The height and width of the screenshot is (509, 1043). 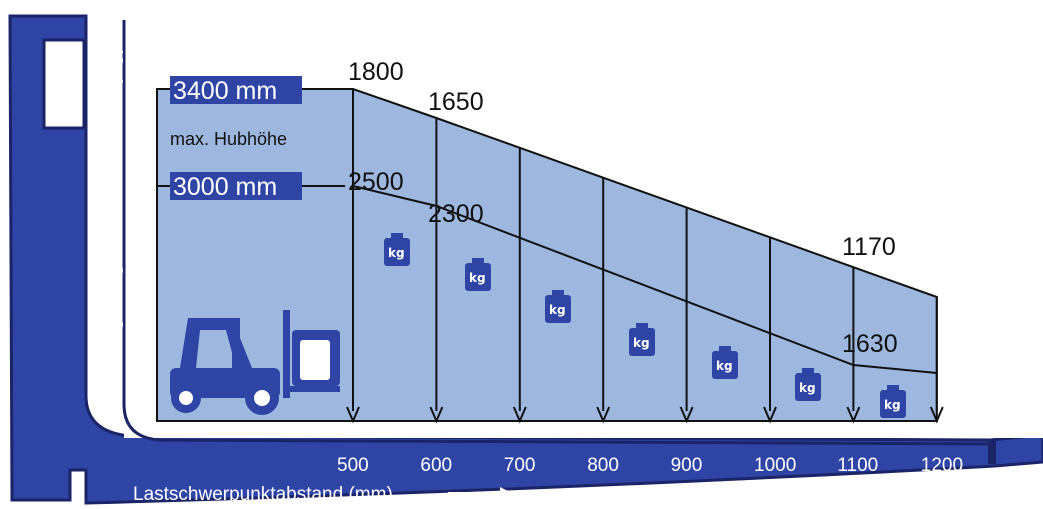 What do you see at coordinates (263, 494) in the screenshot?
I see `x-axis-label: Lastschwerpunktabstand (mm)` at bounding box center [263, 494].